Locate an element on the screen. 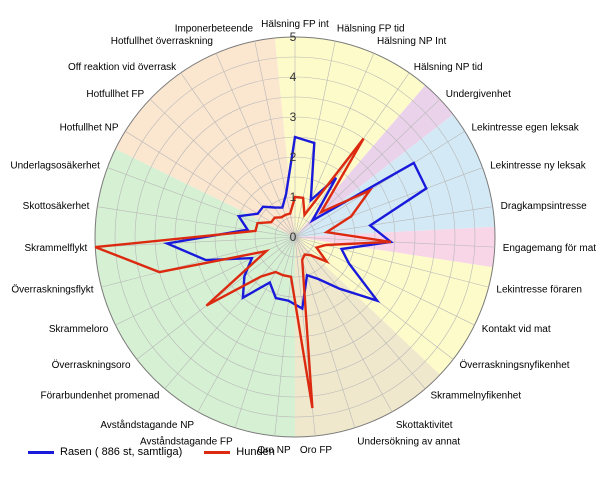  category-label-10: Kontakt vid mat is located at coordinates (516, 329).